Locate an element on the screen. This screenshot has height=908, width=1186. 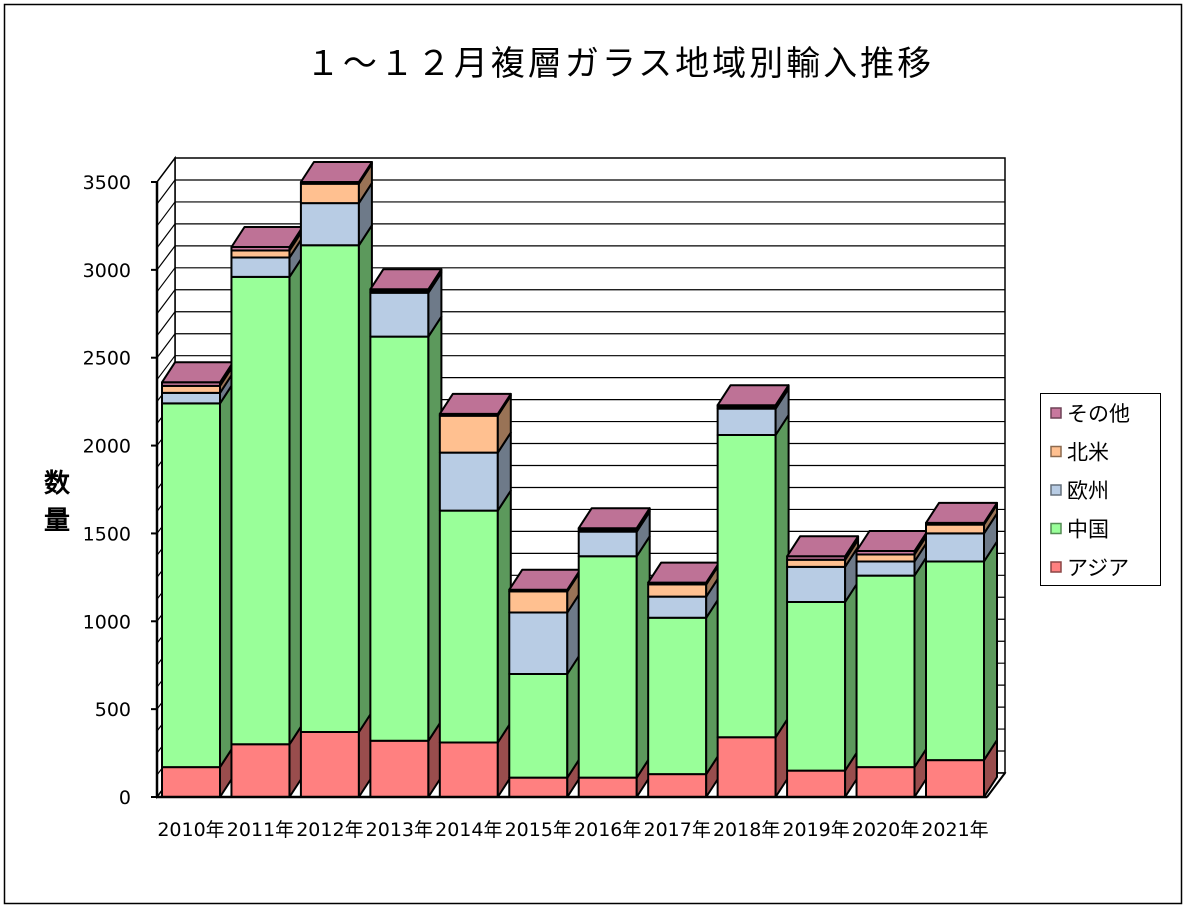
bar-segment-s0-c8 is located at coordinates (746, 767).